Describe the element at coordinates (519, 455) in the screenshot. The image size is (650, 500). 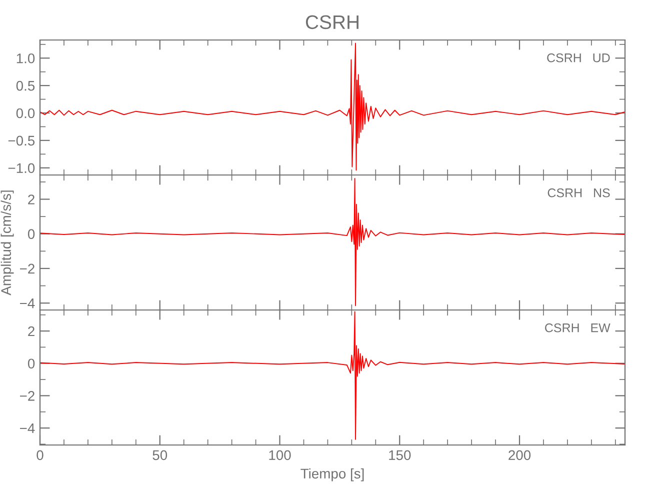
I see `x-tick-label: 200` at that location.